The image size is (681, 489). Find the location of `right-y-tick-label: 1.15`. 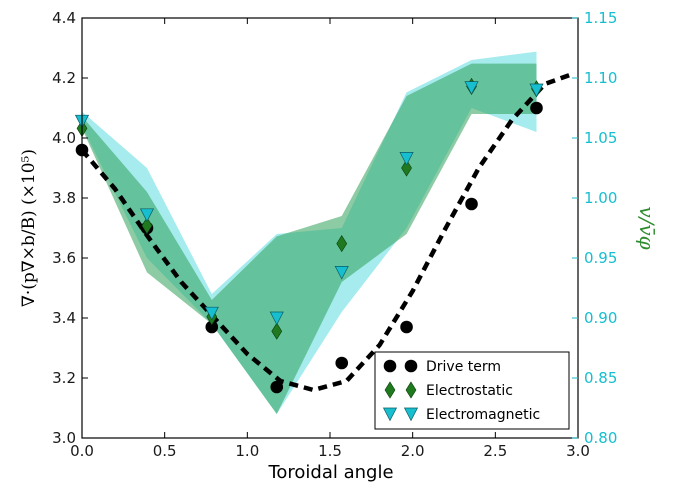

right-y-tick-label: 1.15 is located at coordinates (600, 18).